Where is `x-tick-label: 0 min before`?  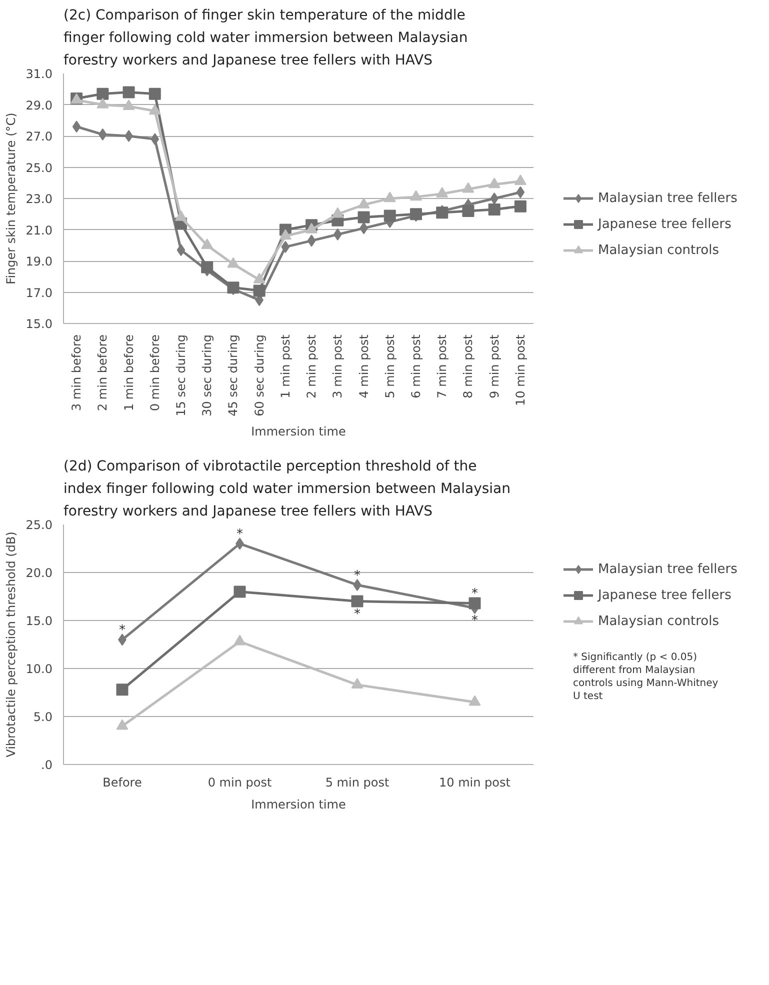
x-tick-label: 0 min before is located at coordinates (155, 373).